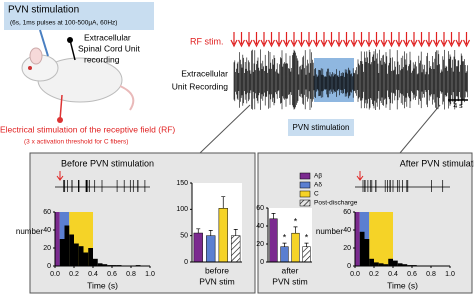 The height and width of the screenshot is (294, 474). What do you see at coordinates (107, 163) in the screenshot?
I see `panel-title: Before PVN stimulation` at bounding box center [107, 163].